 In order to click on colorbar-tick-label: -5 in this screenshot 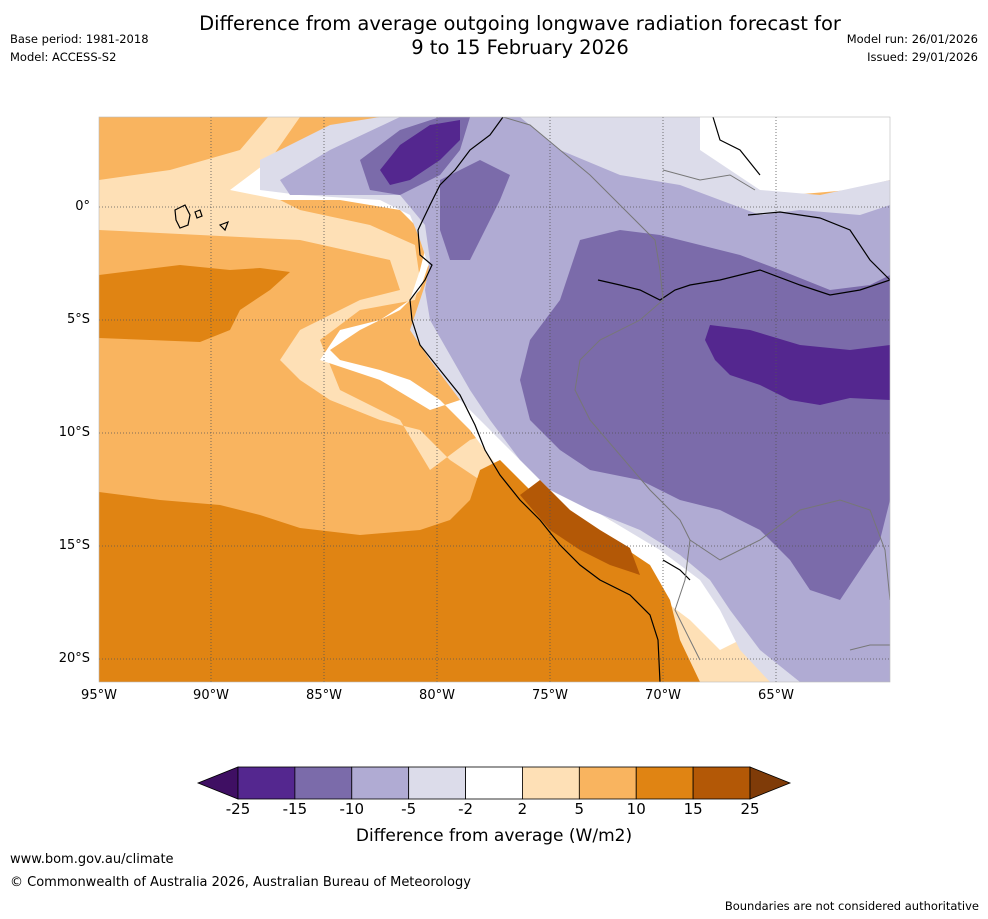, I will do `click(409, 809)`.